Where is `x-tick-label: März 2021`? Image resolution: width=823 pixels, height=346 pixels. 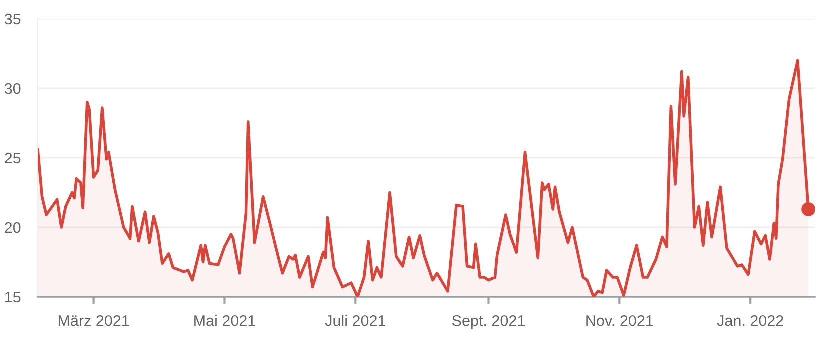 x-tick-label: März 2021 is located at coordinates (94, 320).